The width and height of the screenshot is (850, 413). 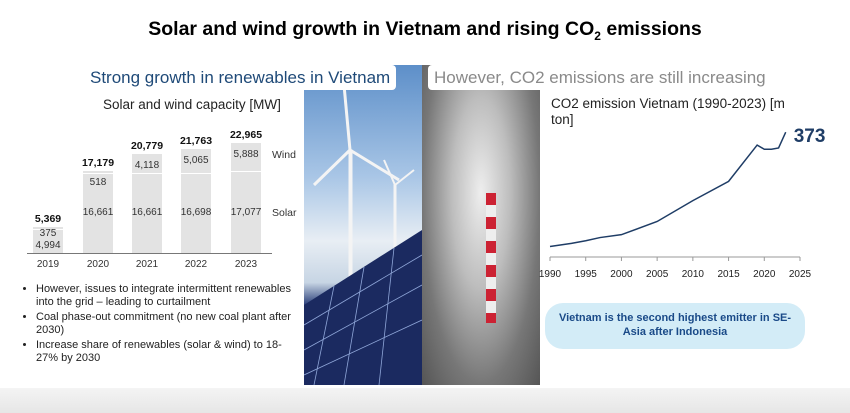 What do you see at coordinates (196, 264) in the screenshot?
I see `x-tick-label: 2022` at bounding box center [196, 264].